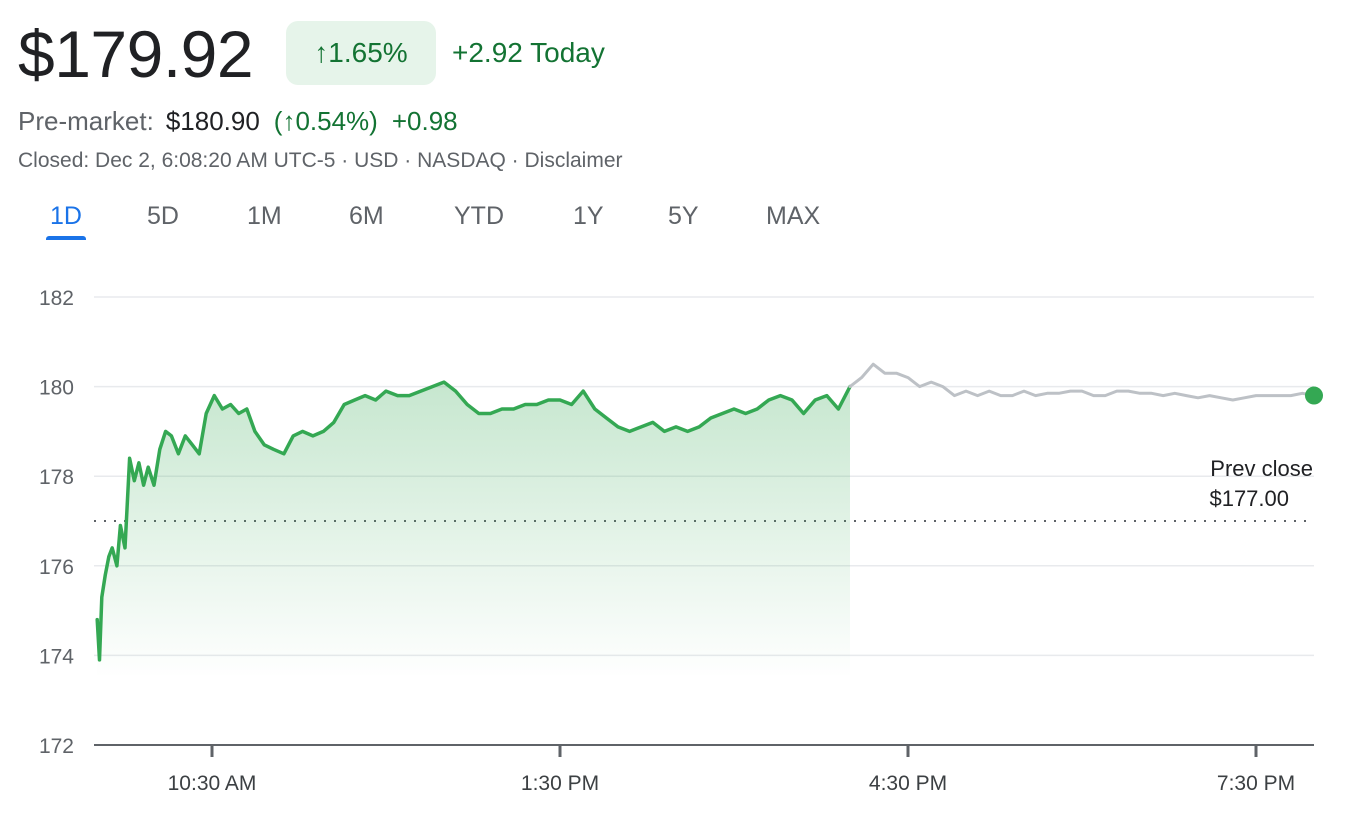 This screenshot has width=1370, height=816. I want to click on after-hours-line, so click(1082, 382).